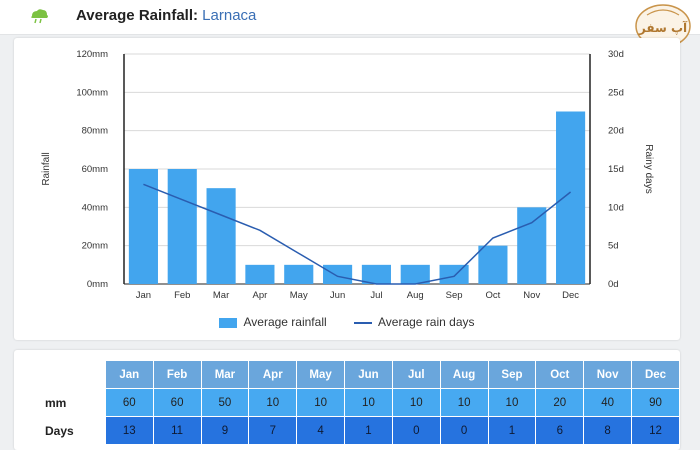 The height and width of the screenshot is (450, 700). I want to click on x-tick-label: Jun, so click(337, 295).